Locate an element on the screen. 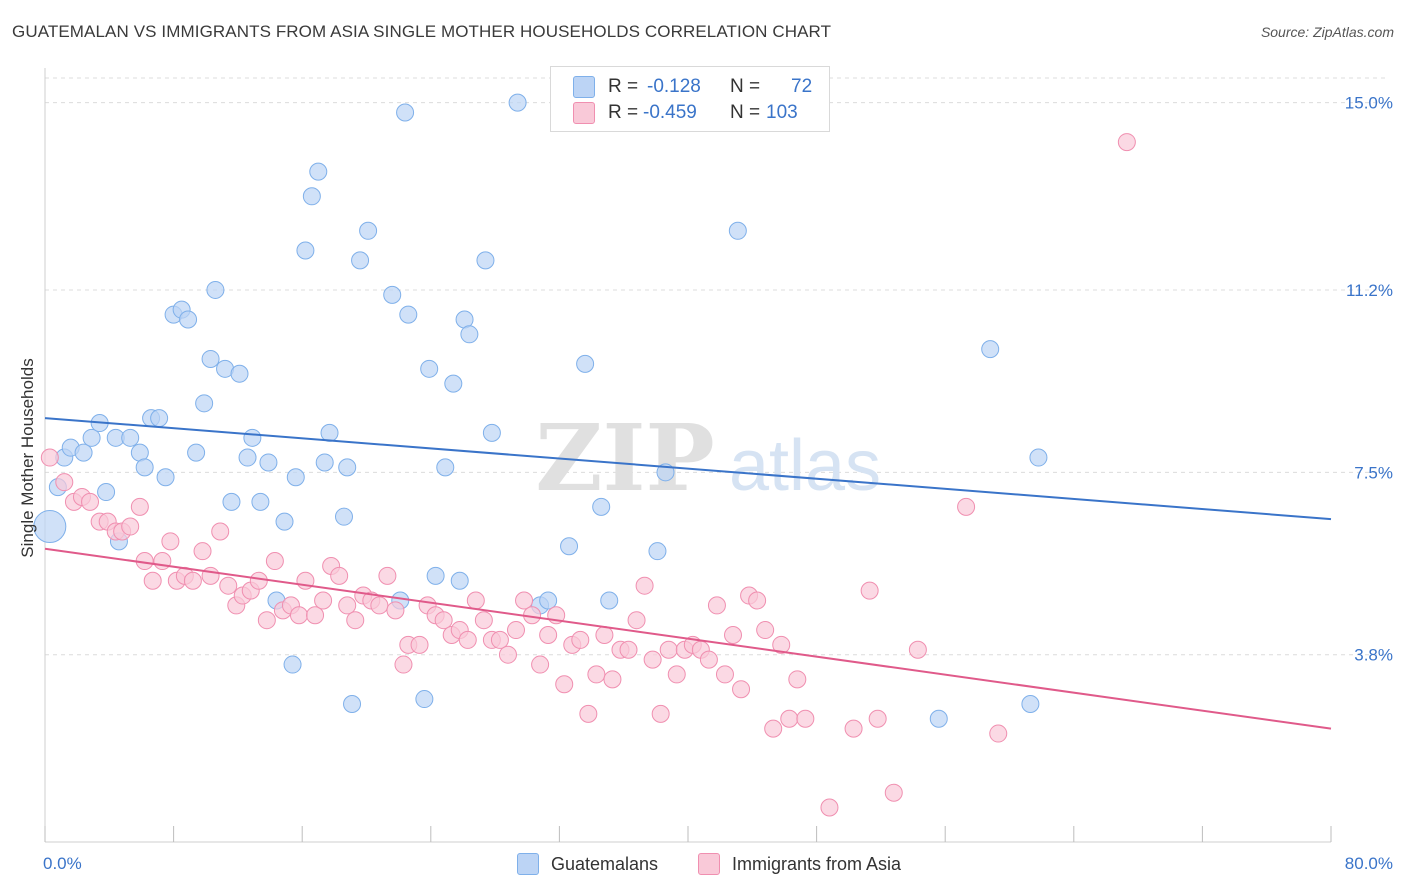  x-tick-label: 80.0% is located at coordinates (1369, 863).